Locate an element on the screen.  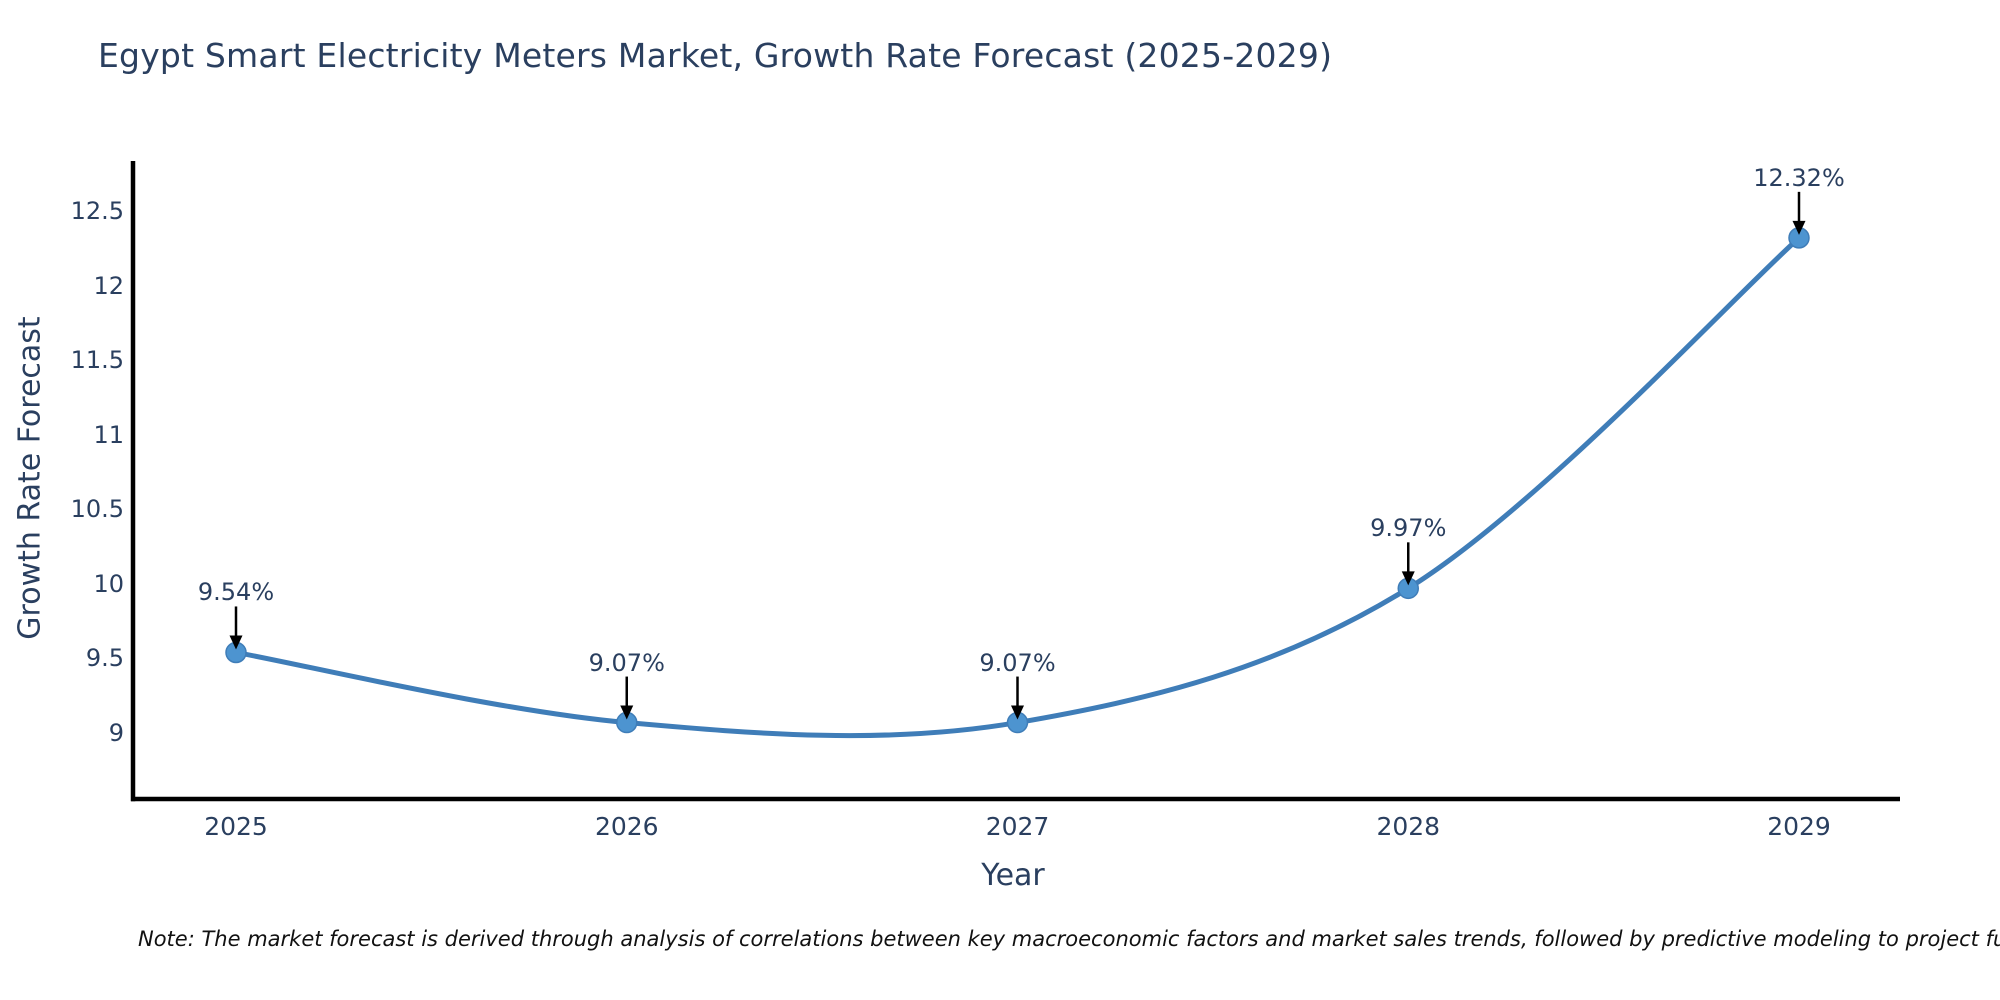
y-tick-label: 10.5 is located at coordinates (97, 509).